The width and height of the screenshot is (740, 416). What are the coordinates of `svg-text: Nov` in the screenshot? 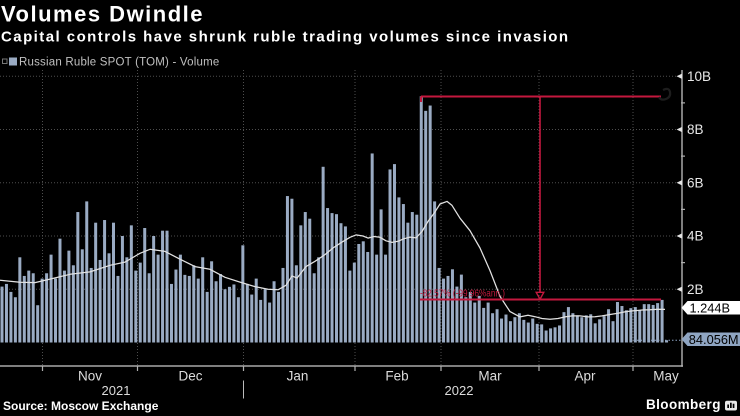 It's located at (90, 376).